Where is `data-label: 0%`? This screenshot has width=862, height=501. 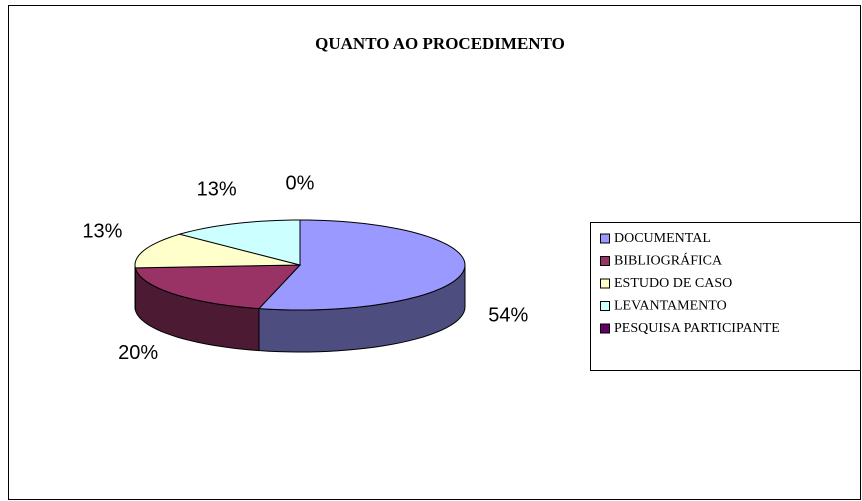
data-label: 0% is located at coordinates (300, 183).